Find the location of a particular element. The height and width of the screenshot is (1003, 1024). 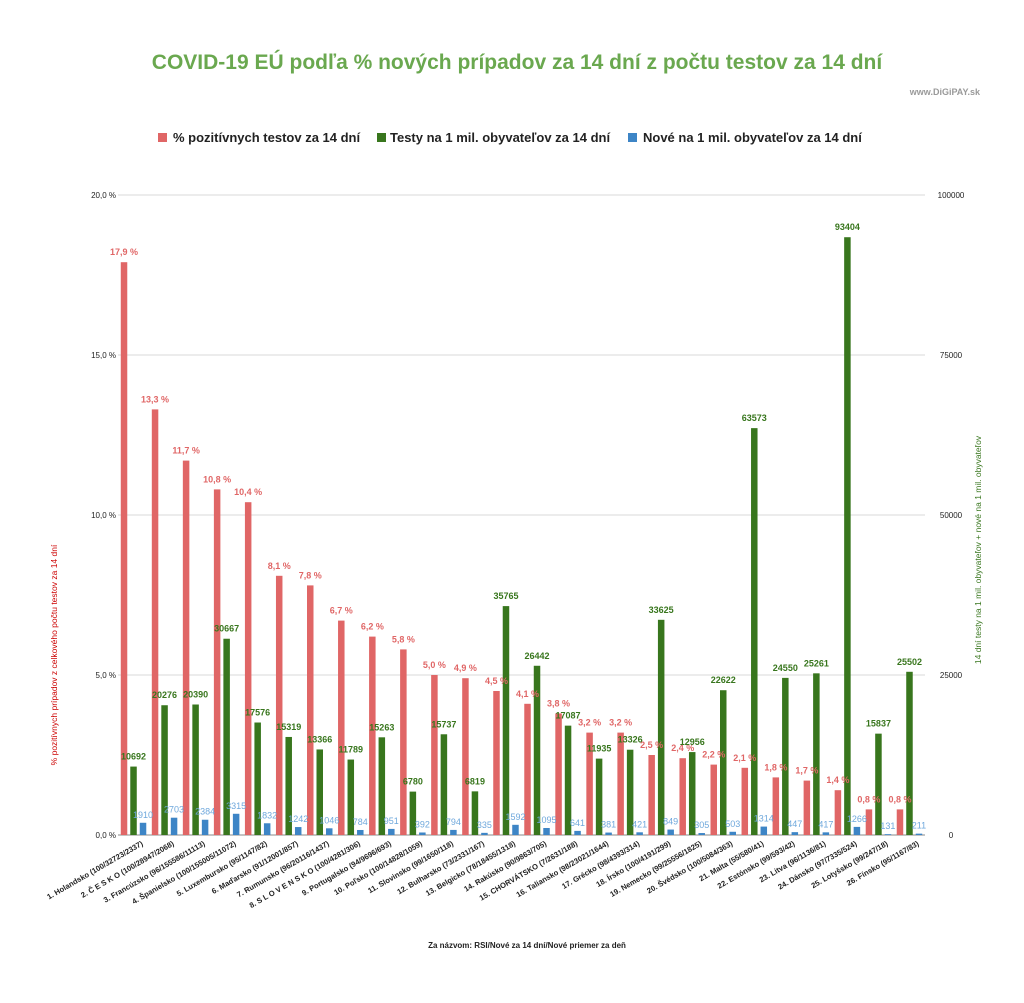

y-tick-left: 20,0 % is located at coordinates (103, 195).